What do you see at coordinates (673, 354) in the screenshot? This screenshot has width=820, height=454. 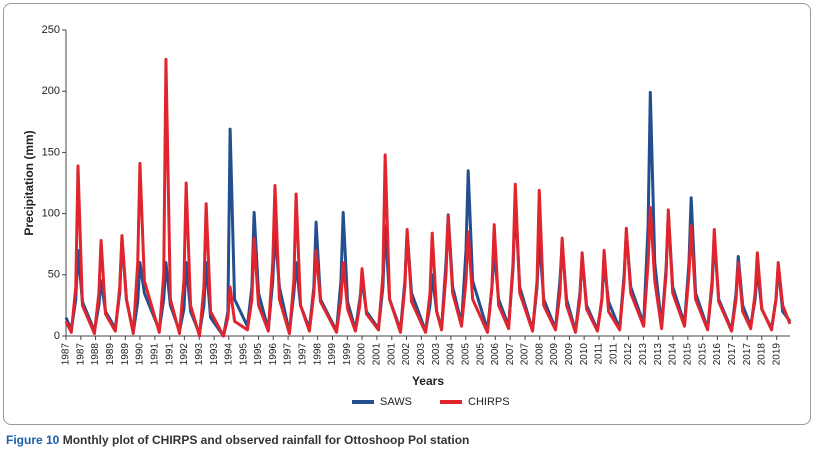 I see `x-tick-label: 2014` at bounding box center [673, 354].